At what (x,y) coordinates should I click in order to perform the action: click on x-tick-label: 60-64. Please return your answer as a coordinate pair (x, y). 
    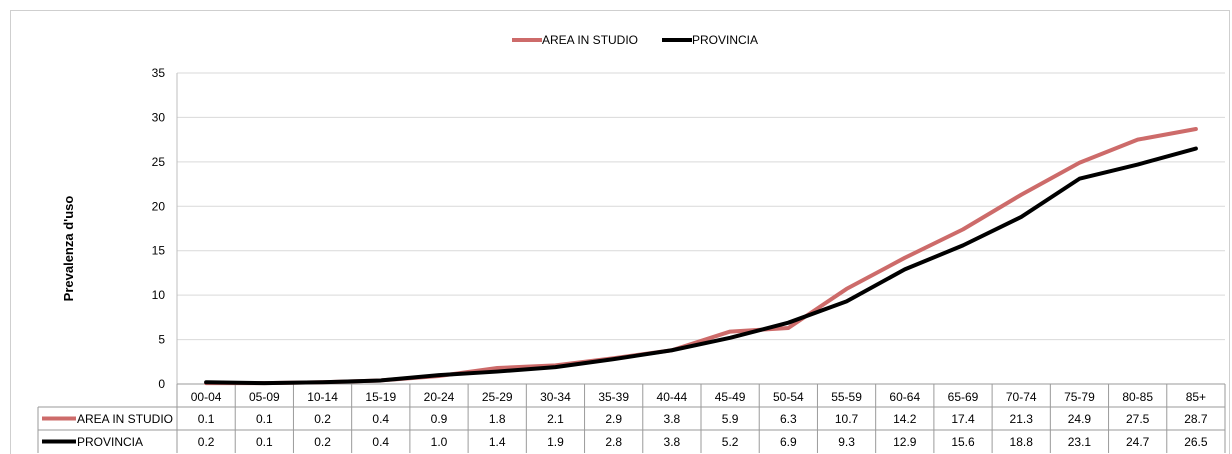
    Looking at the image, I should click on (904, 397).